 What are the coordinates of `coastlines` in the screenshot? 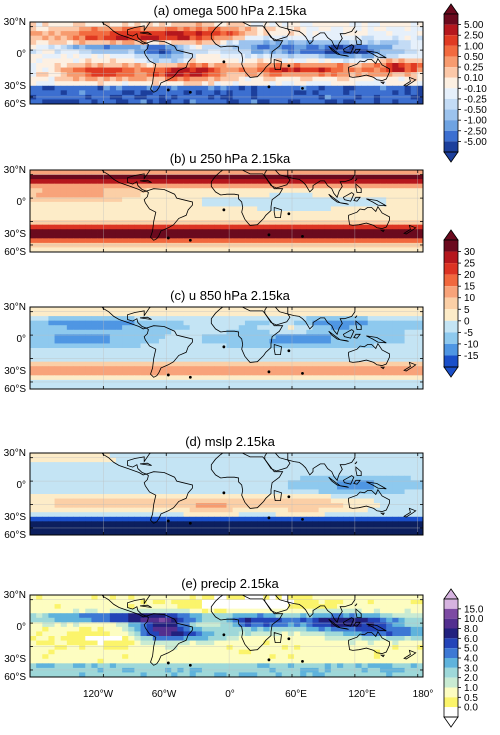 It's located at (259, 206).